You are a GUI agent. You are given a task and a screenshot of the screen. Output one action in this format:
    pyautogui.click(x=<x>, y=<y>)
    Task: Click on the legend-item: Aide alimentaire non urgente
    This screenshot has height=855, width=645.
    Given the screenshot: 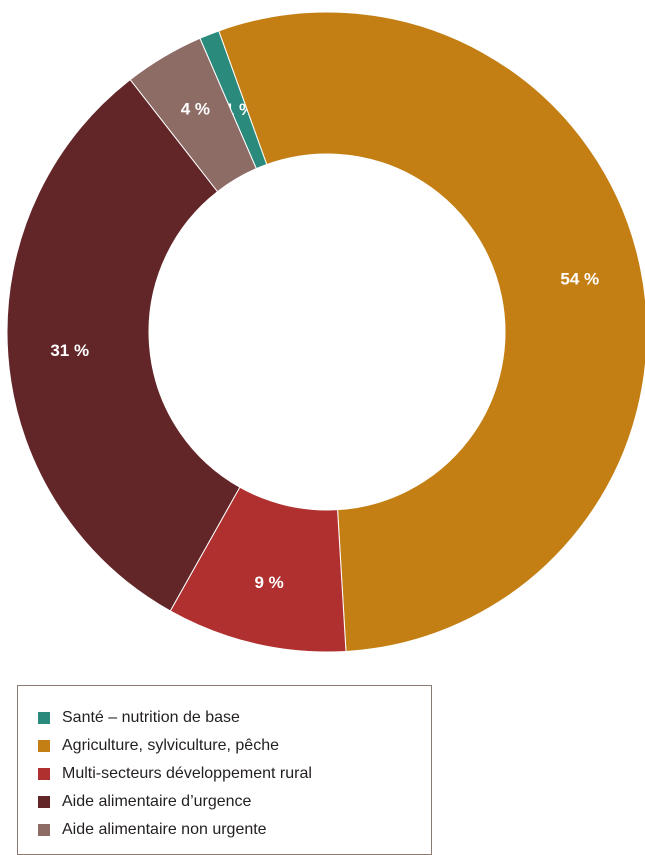 What is the action you would take?
    pyautogui.click(x=234, y=830)
    